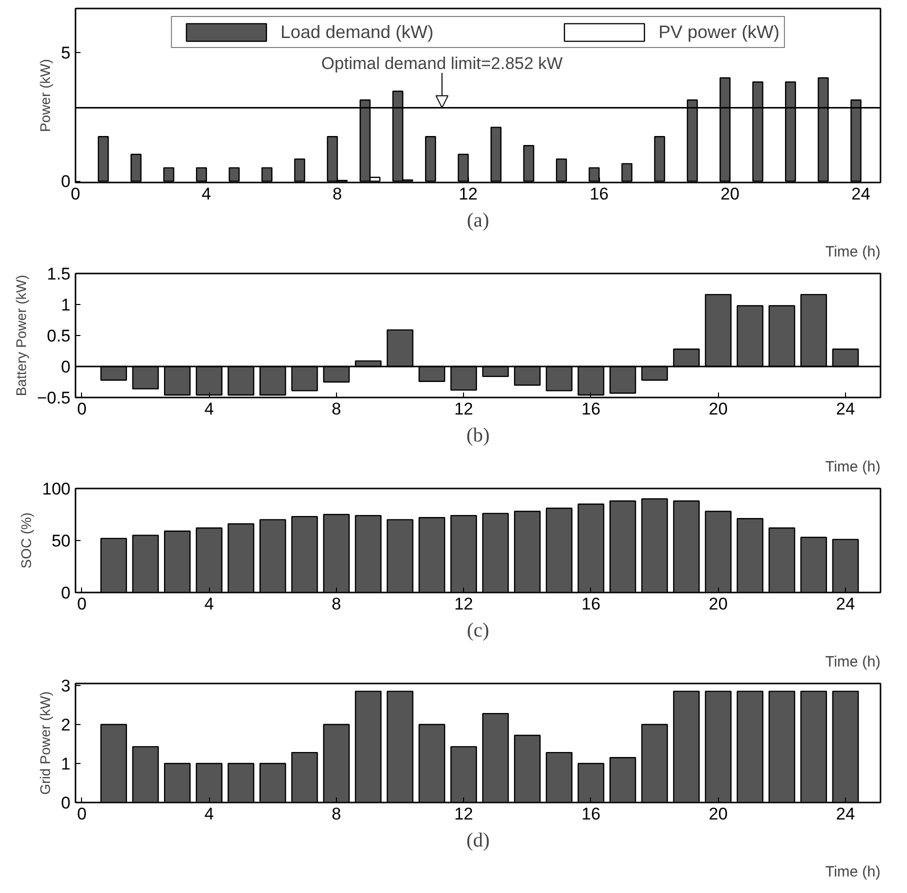  What do you see at coordinates (478, 221) in the screenshot?
I see `text: (a)` at bounding box center [478, 221].